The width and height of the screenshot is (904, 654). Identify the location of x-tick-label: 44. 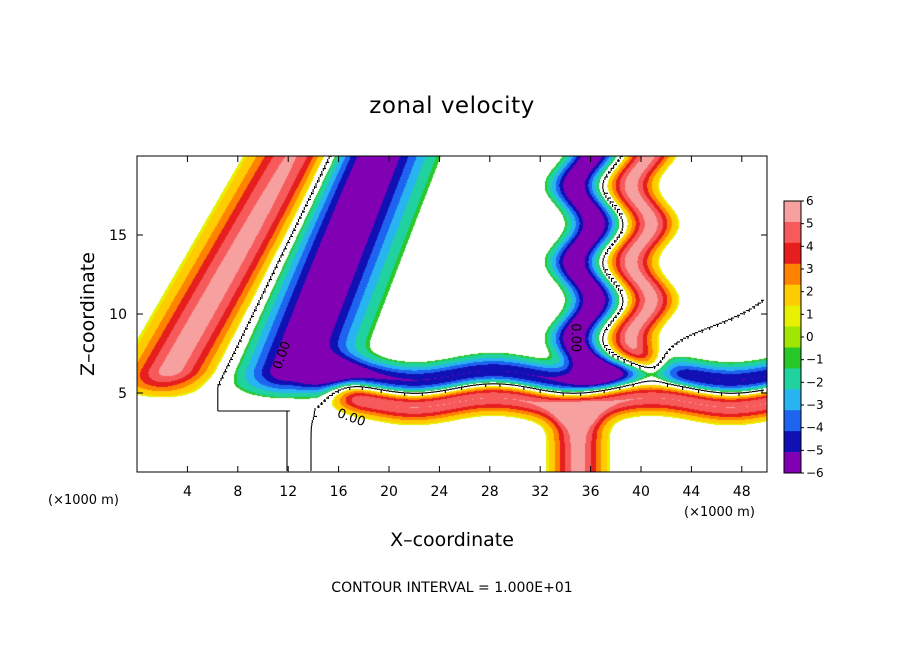
(691, 492).